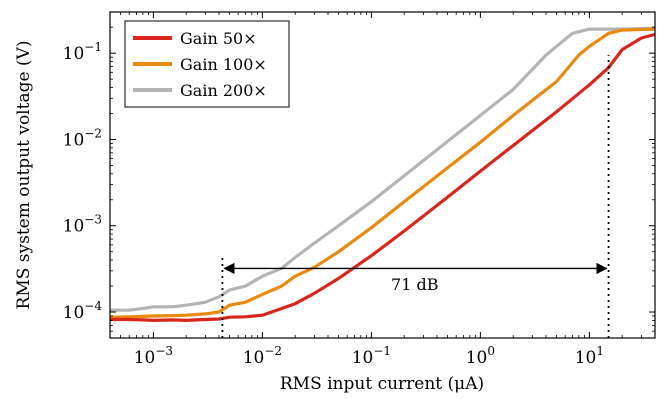  Describe the element at coordinates (82, 138) in the screenshot. I see `y-tick-label: 10⁻²` at that location.